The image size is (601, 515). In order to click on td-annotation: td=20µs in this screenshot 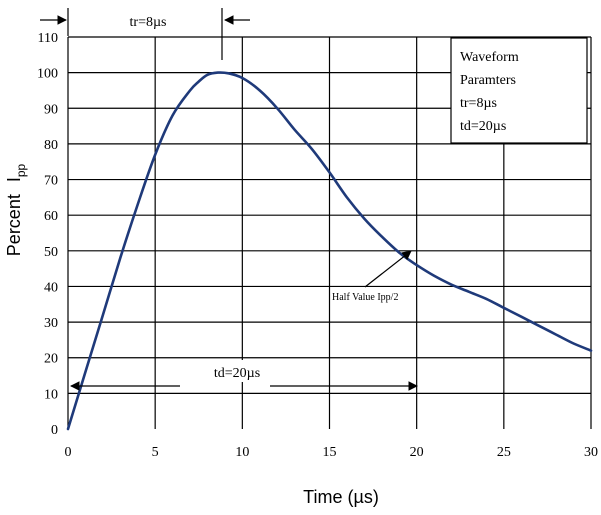, I will do `click(244, 375)`.